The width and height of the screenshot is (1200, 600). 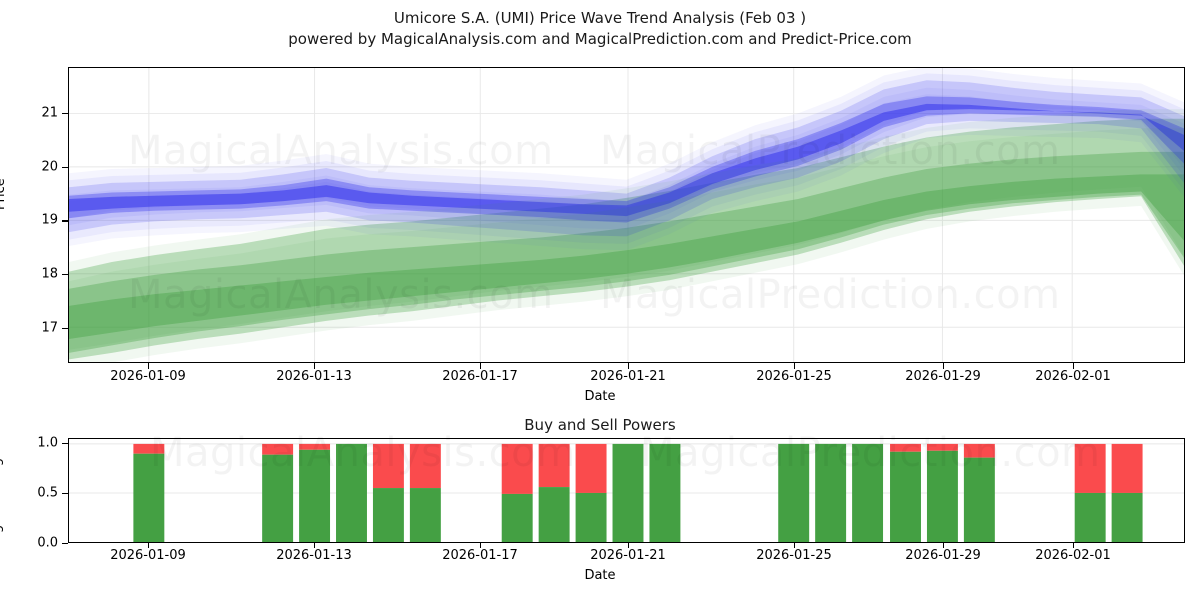 I want to click on signal-x-tick: 2026-01-13, so click(x=314, y=555).